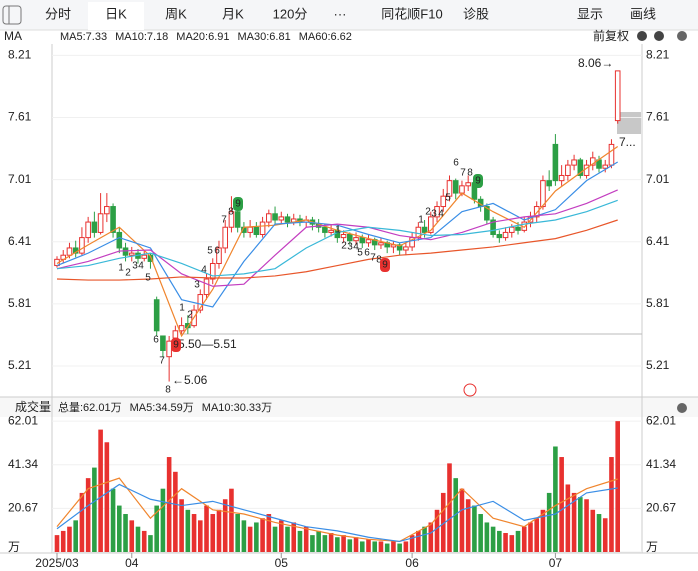 Image resolution: width=698 pixels, height=571 pixels. What do you see at coordinates (20, 365) in the screenshot?
I see `y-tick-label: 5.21` at bounding box center [20, 365].